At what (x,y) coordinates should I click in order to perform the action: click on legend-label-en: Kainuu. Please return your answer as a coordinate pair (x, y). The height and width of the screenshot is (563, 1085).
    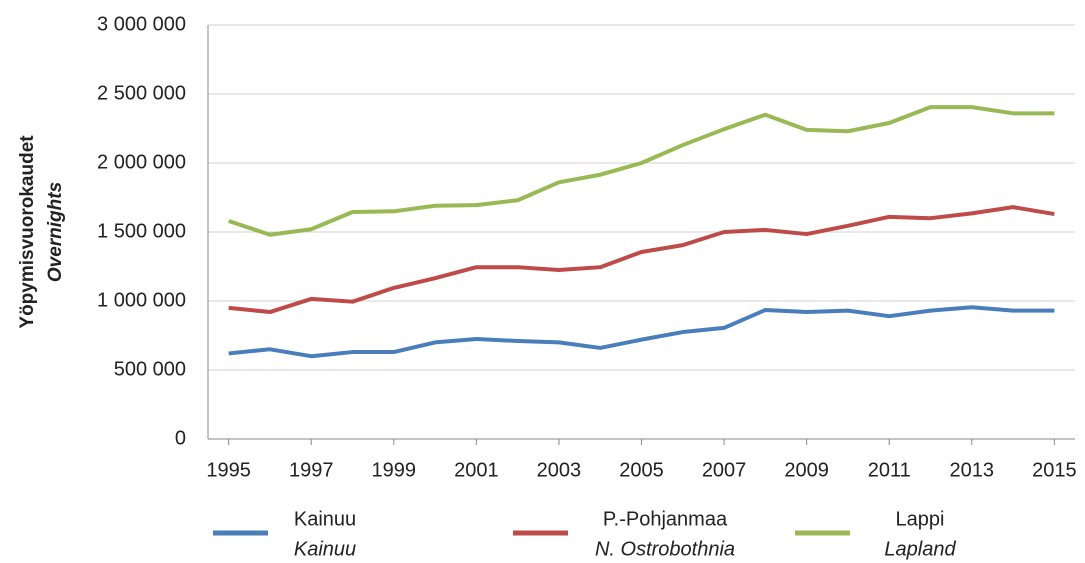
    Looking at the image, I should click on (325, 549).